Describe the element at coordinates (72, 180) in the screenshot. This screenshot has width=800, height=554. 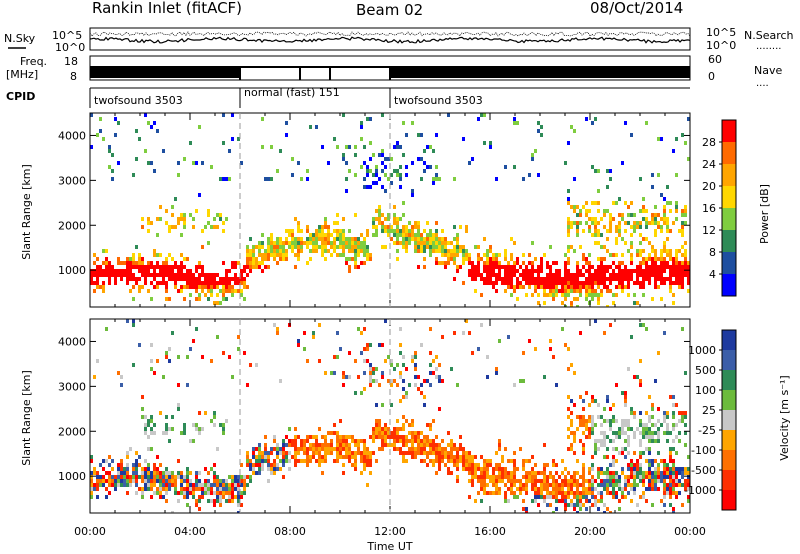
I see `y-tick-label: 3000` at that location.